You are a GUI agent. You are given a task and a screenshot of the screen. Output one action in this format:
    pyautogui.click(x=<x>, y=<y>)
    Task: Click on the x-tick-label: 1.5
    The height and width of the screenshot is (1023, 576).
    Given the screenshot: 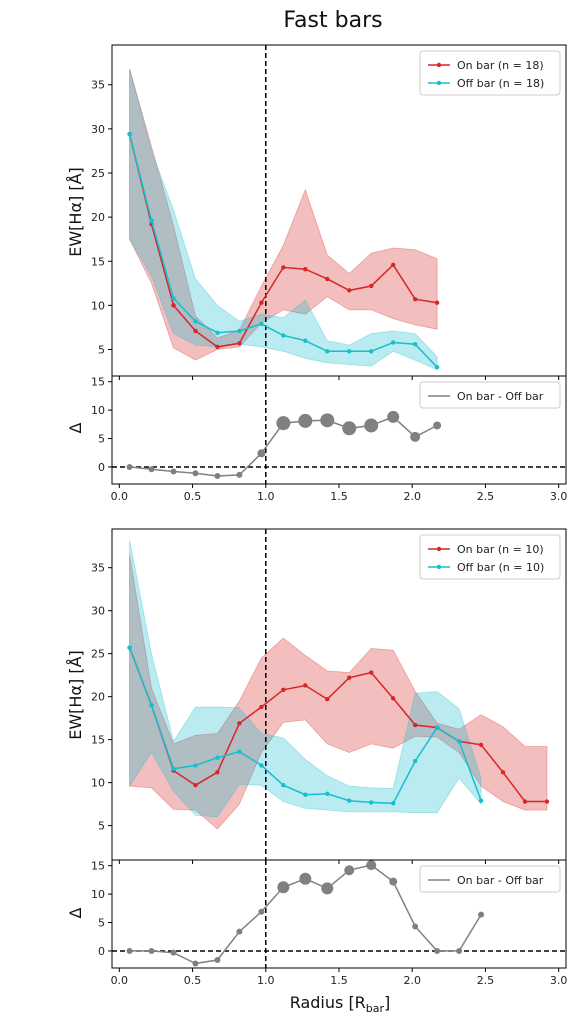 What is the action you would take?
    pyautogui.click(x=339, y=980)
    